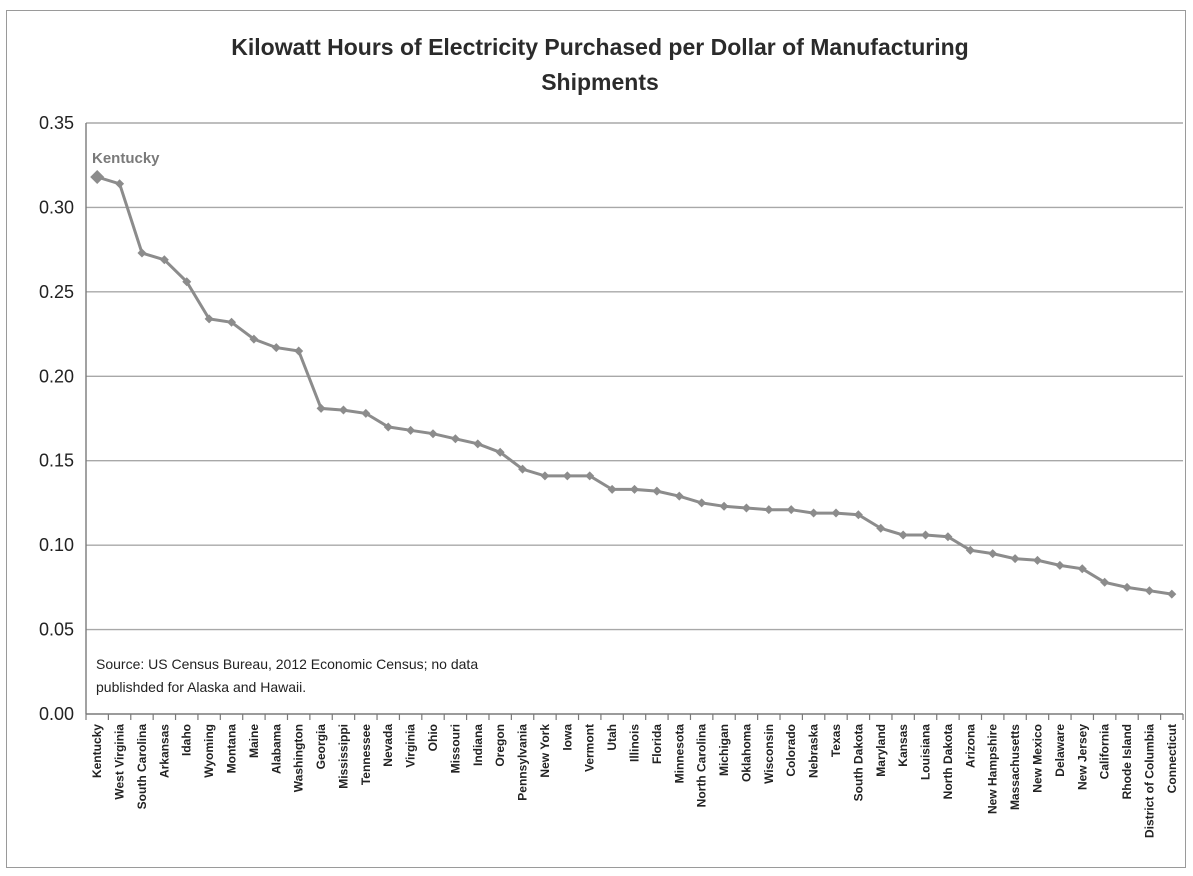 Image resolution: width=1193 pixels, height=876 pixels. What do you see at coordinates (455, 748) in the screenshot?
I see `x-tick-label: Missouri` at bounding box center [455, 748].